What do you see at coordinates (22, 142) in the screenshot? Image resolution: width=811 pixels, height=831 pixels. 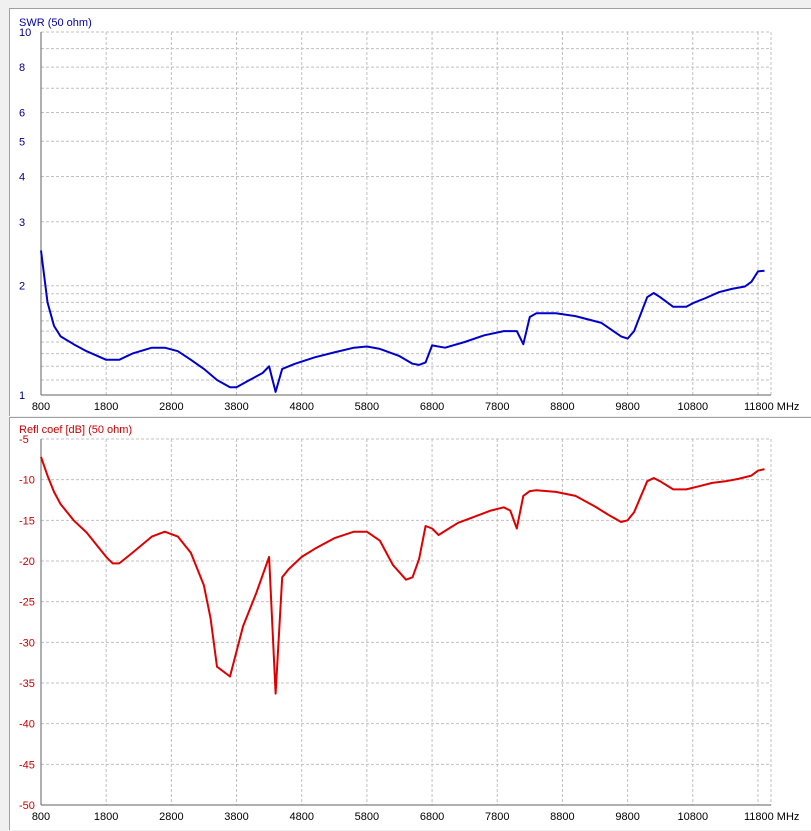 I see `y-tick-label: 5` at bounding box center [22, 142].